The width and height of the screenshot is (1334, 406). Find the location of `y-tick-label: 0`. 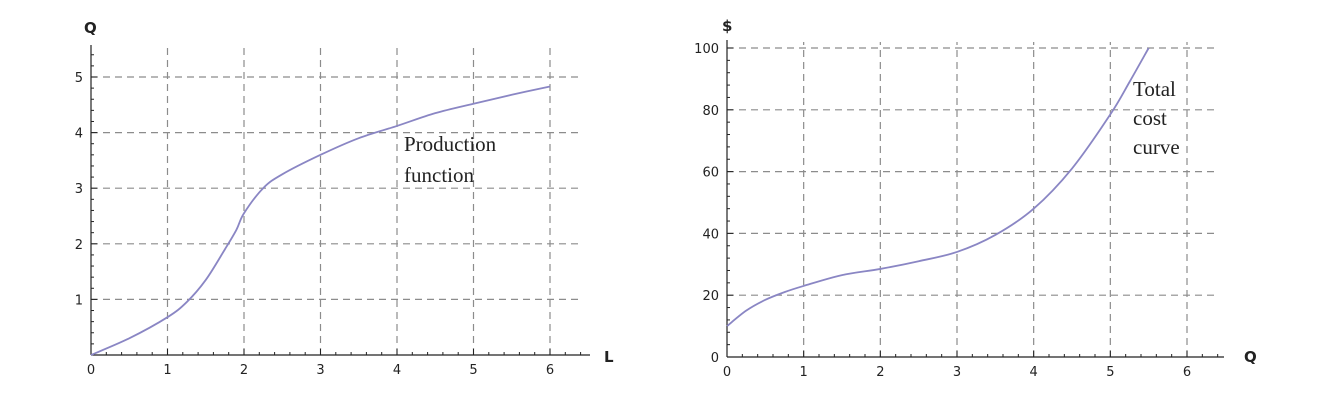

y-tick-label: 0 is located at coordinates (715, 358).